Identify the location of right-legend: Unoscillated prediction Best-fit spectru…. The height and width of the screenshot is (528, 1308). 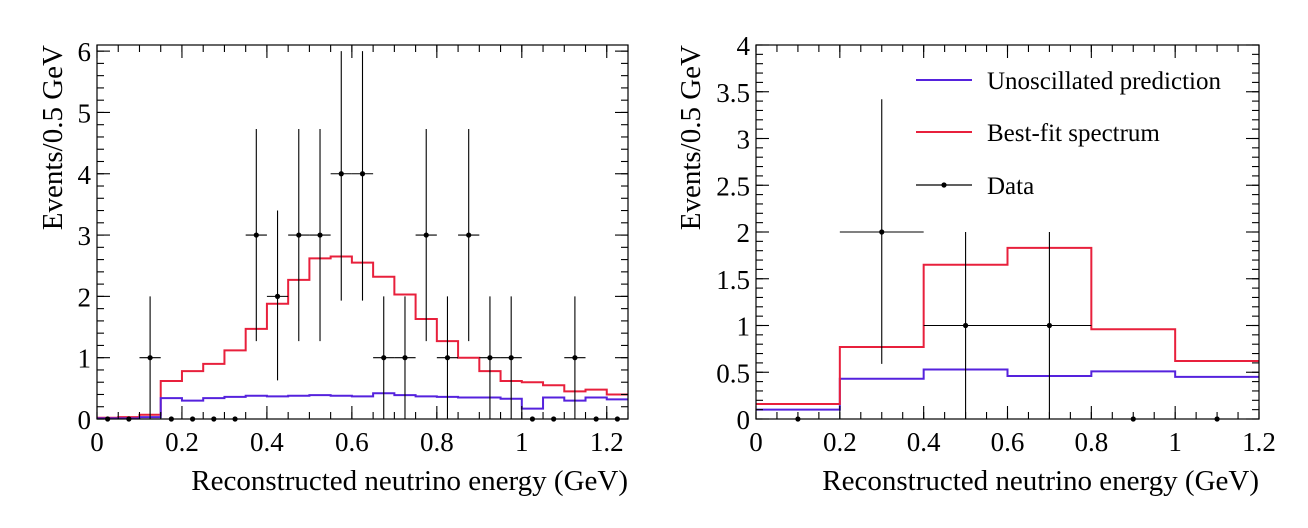
(1068, 134).